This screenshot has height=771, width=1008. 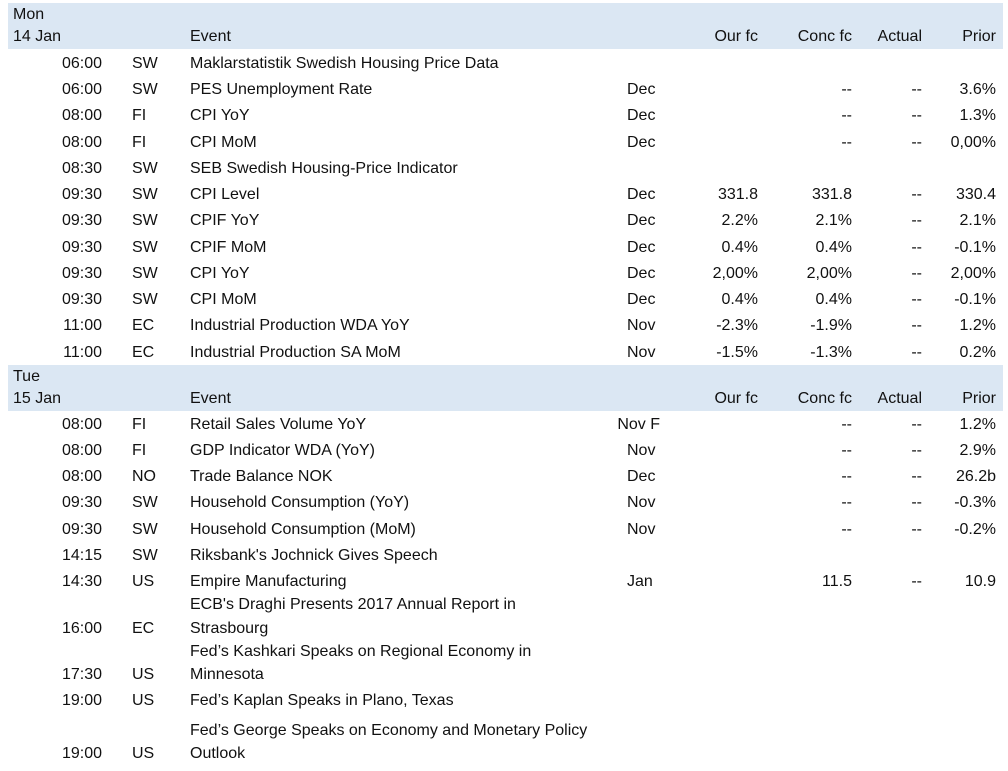 What do you see at coordinates (975, 194) in the screenshot?
I see `row-prior: 330.4` at bounding box center [975, 194].